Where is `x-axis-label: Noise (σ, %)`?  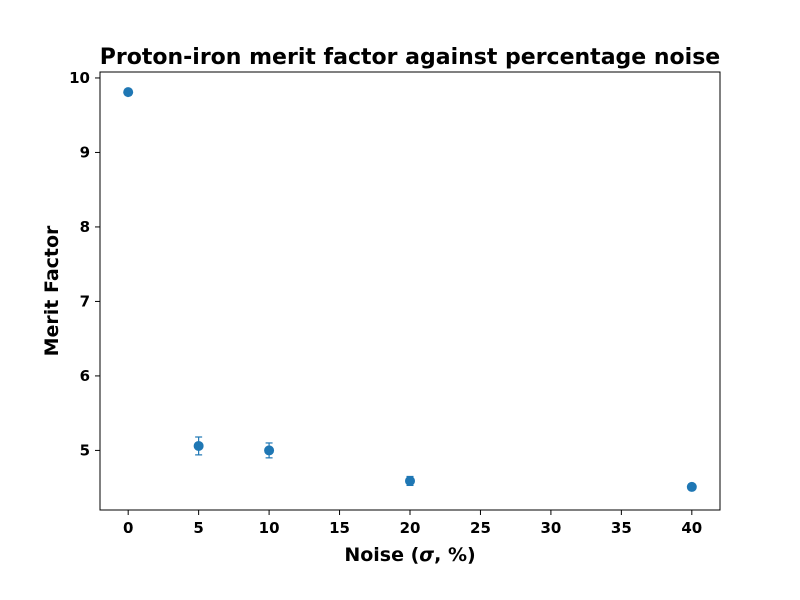 x-axis-label: Noise (σ, %) is located at coordinates (409, 555).